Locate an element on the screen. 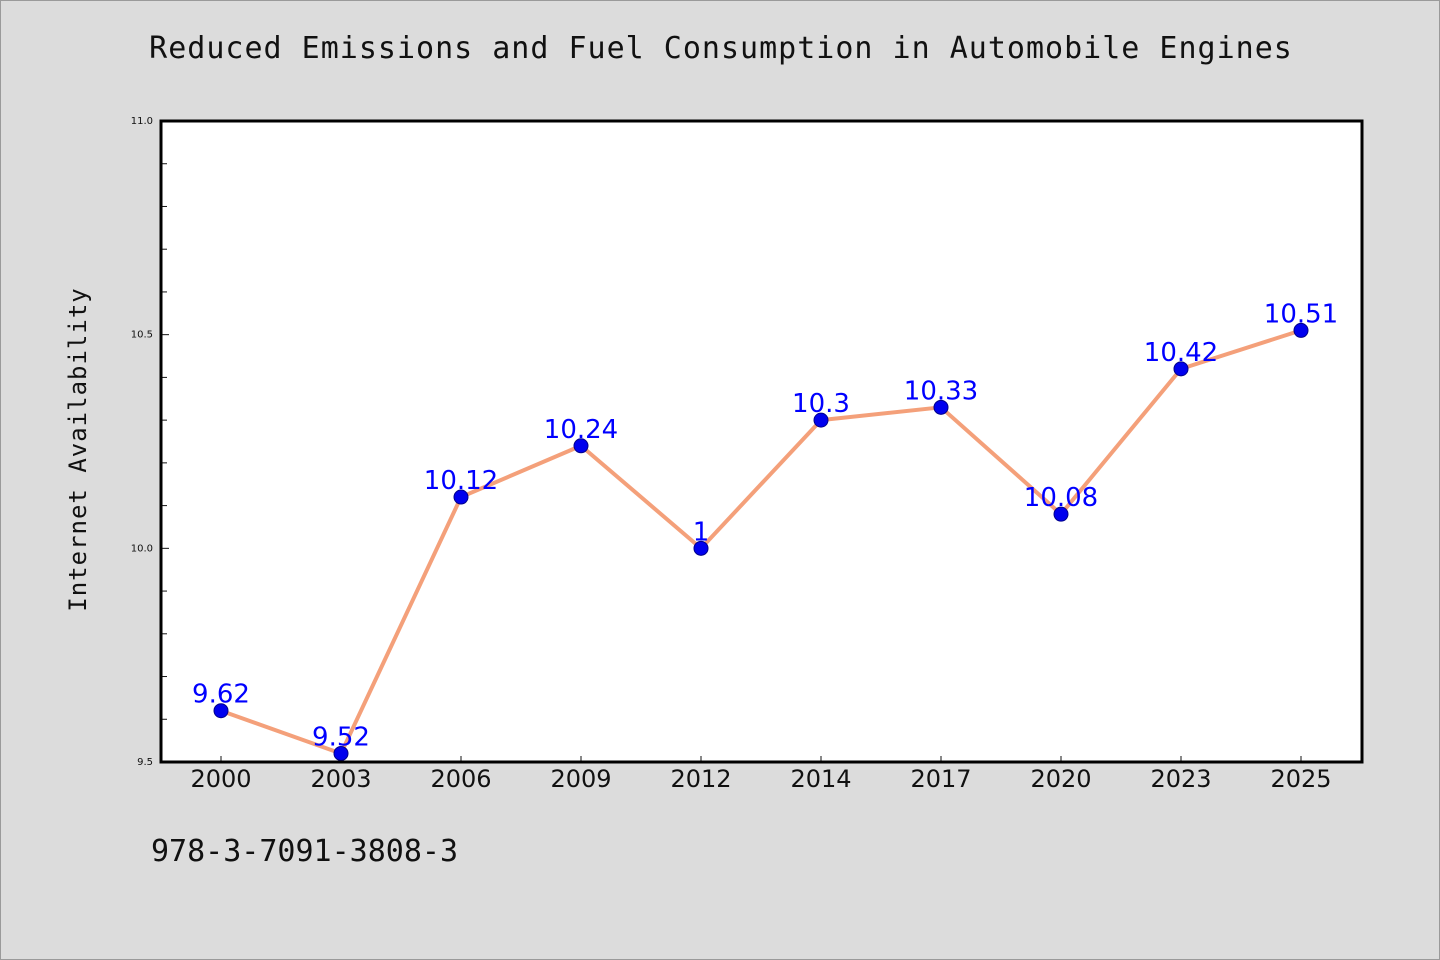 The image size is (1440, 960). x-tick-label: 2000 is located at coordinates (220, 779).